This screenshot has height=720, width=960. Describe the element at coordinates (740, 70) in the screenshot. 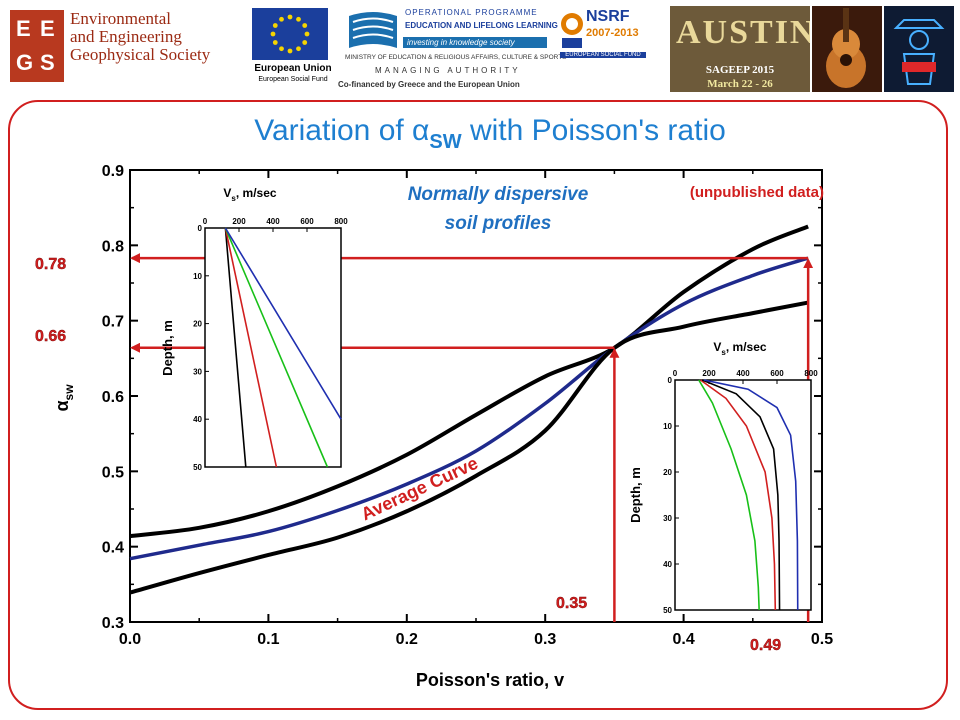

I see `conference-name: SAGEEP 2015` at that location.